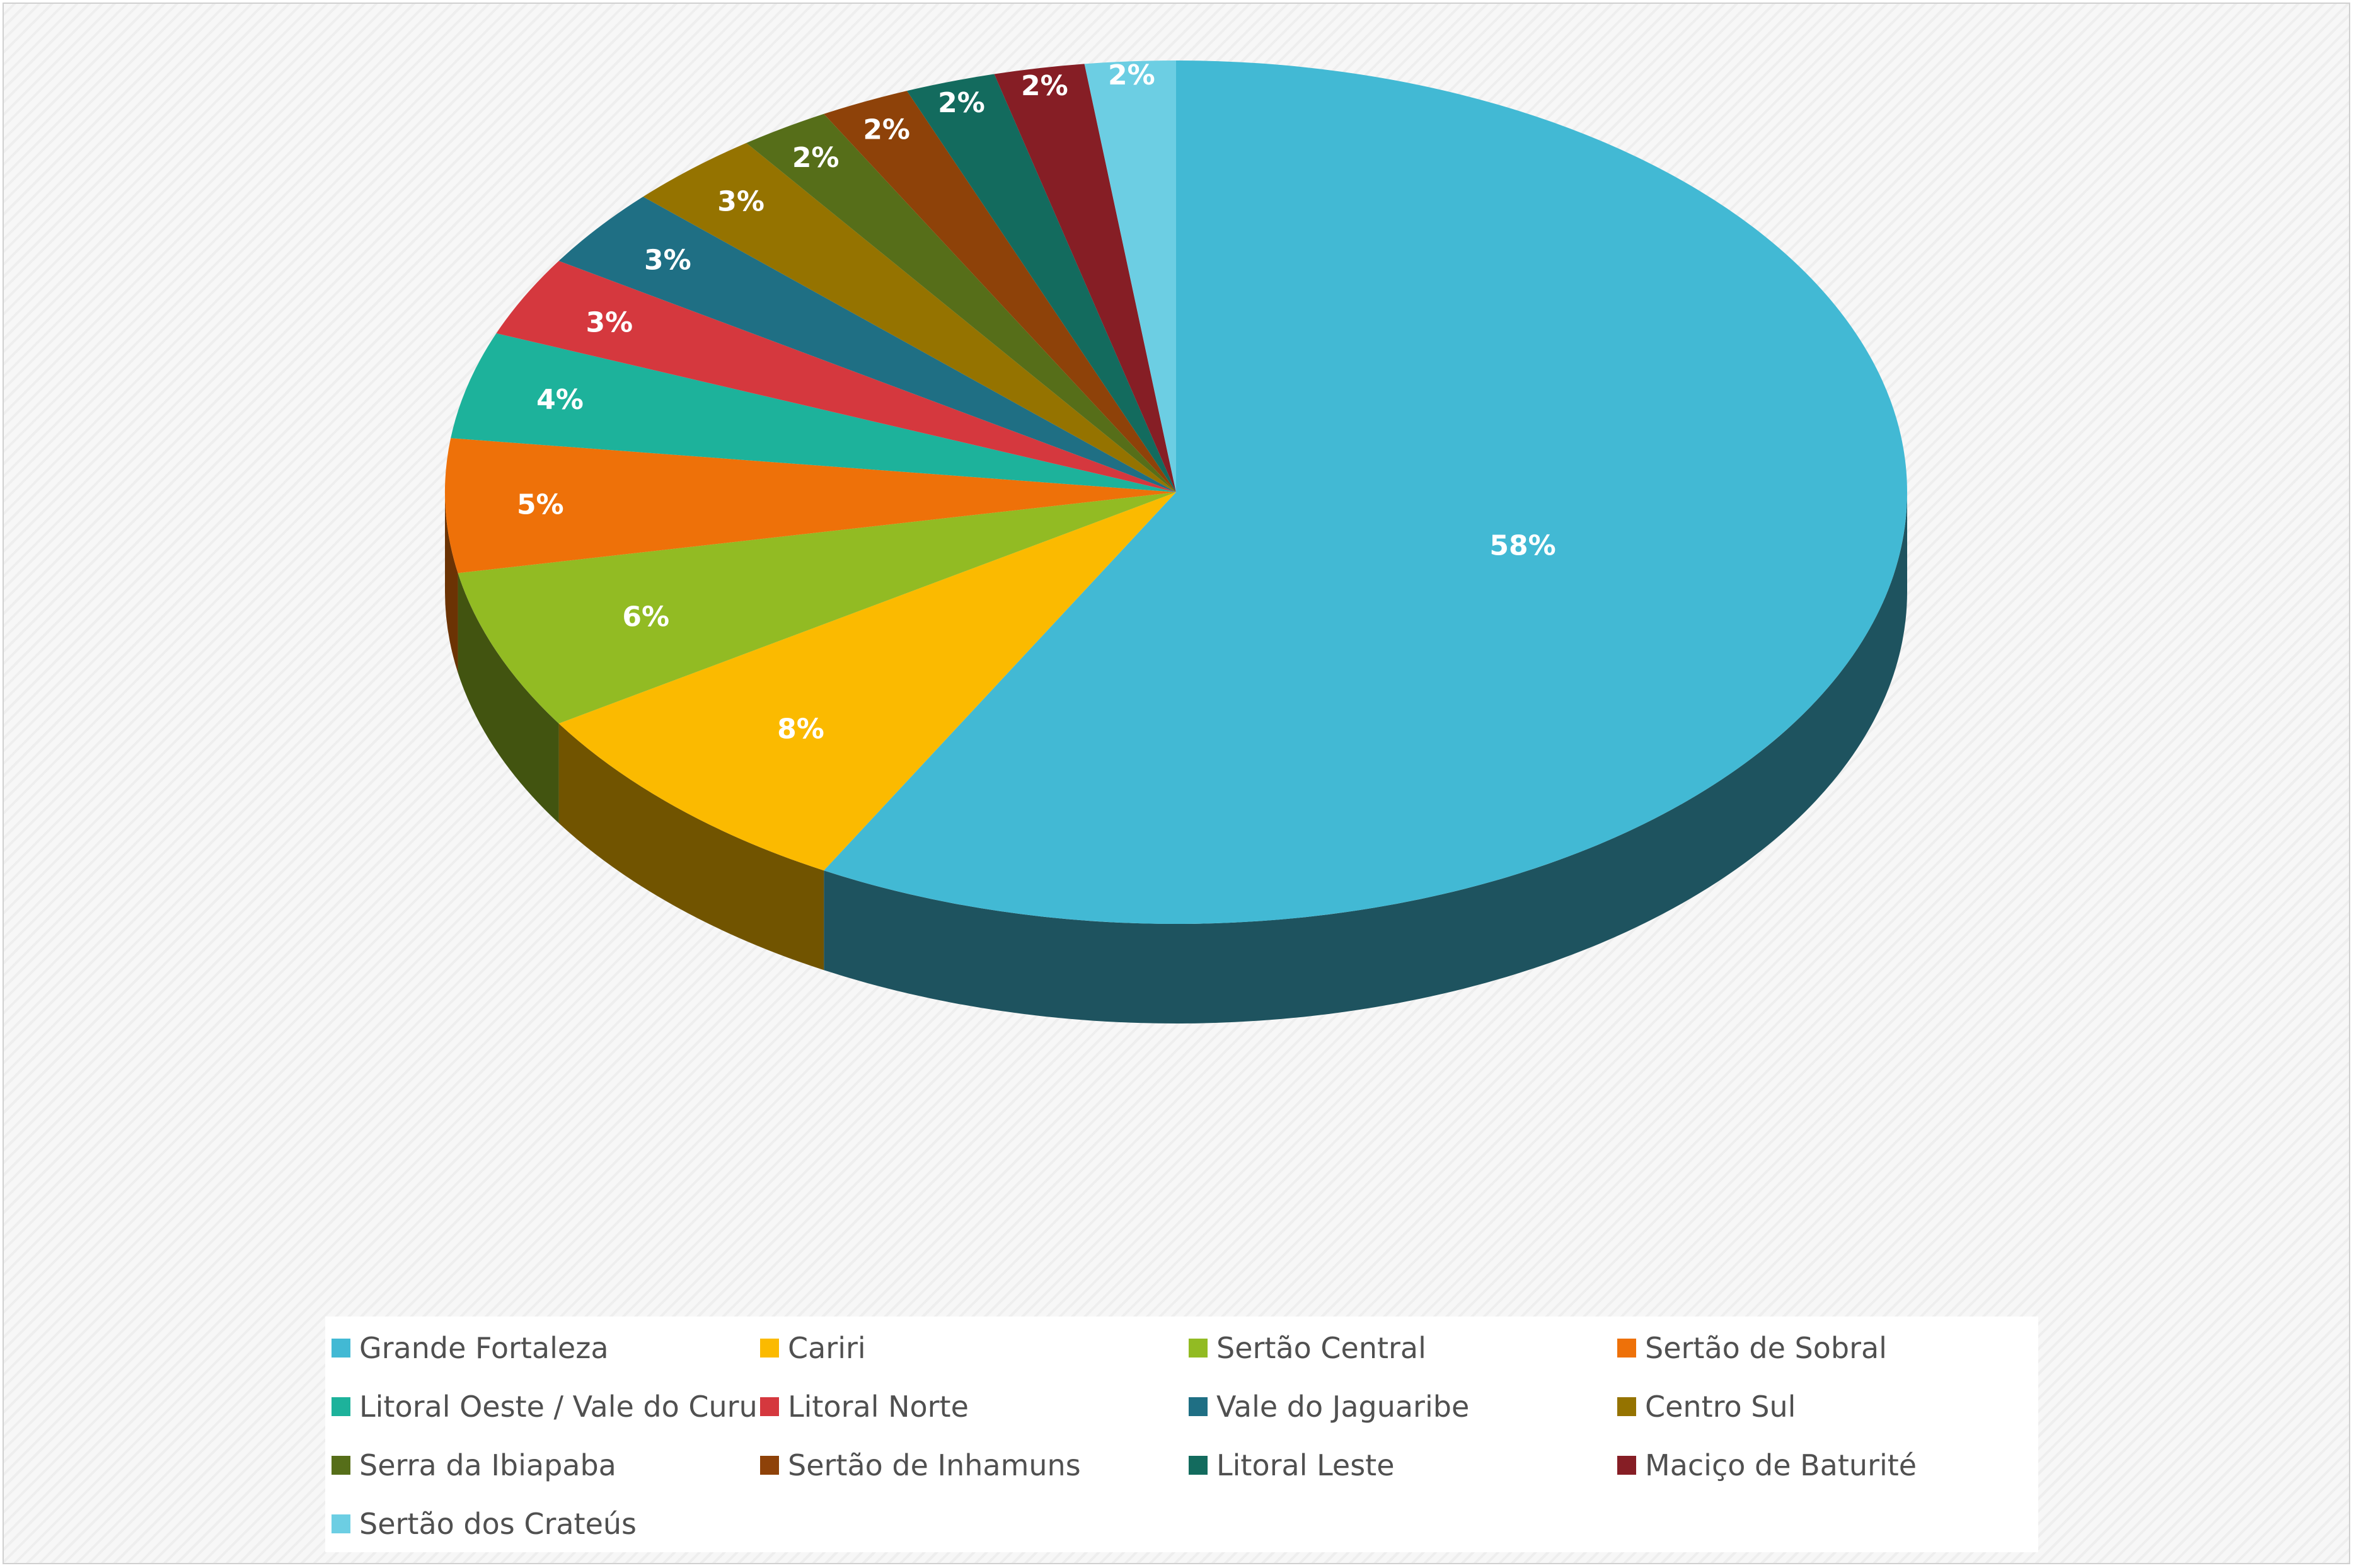 This screenshot has width=2354, height=1568. What do you see at coordinates (810, 506) in the screenshot?
I see `pie-slice-sertao-de-sobral` at bounding box center [810, 506].